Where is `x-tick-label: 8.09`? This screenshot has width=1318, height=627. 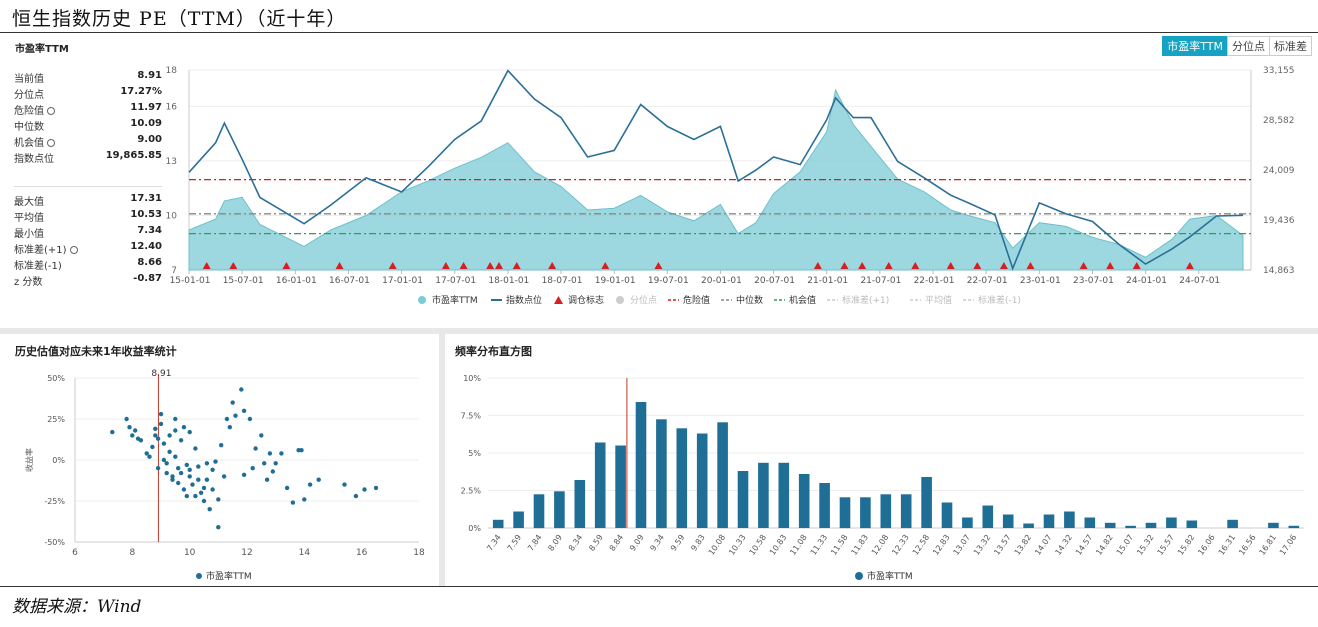
x-tick-label: 8.09 is located at coordinates (555, 543).